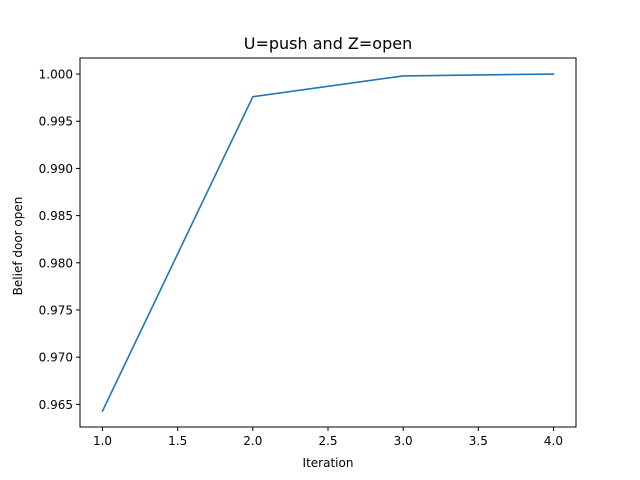  Describe the element at coordinates (56, 216) in the screenshot. I see `y-tick-label: 0.985` at that location.